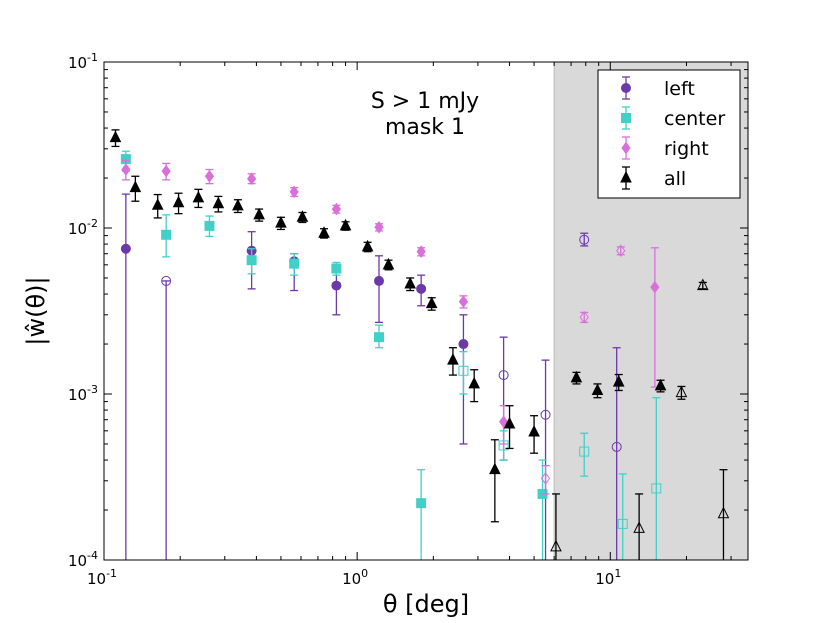 The image size is (830, 623). I want to click on legend: left center right all, so click(669, 134).